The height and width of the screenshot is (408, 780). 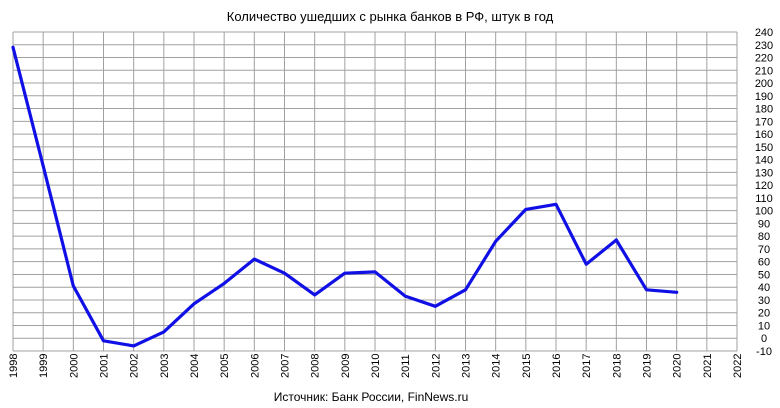 I want to click on y-tick-label: 40, so click(x=764, y=288).